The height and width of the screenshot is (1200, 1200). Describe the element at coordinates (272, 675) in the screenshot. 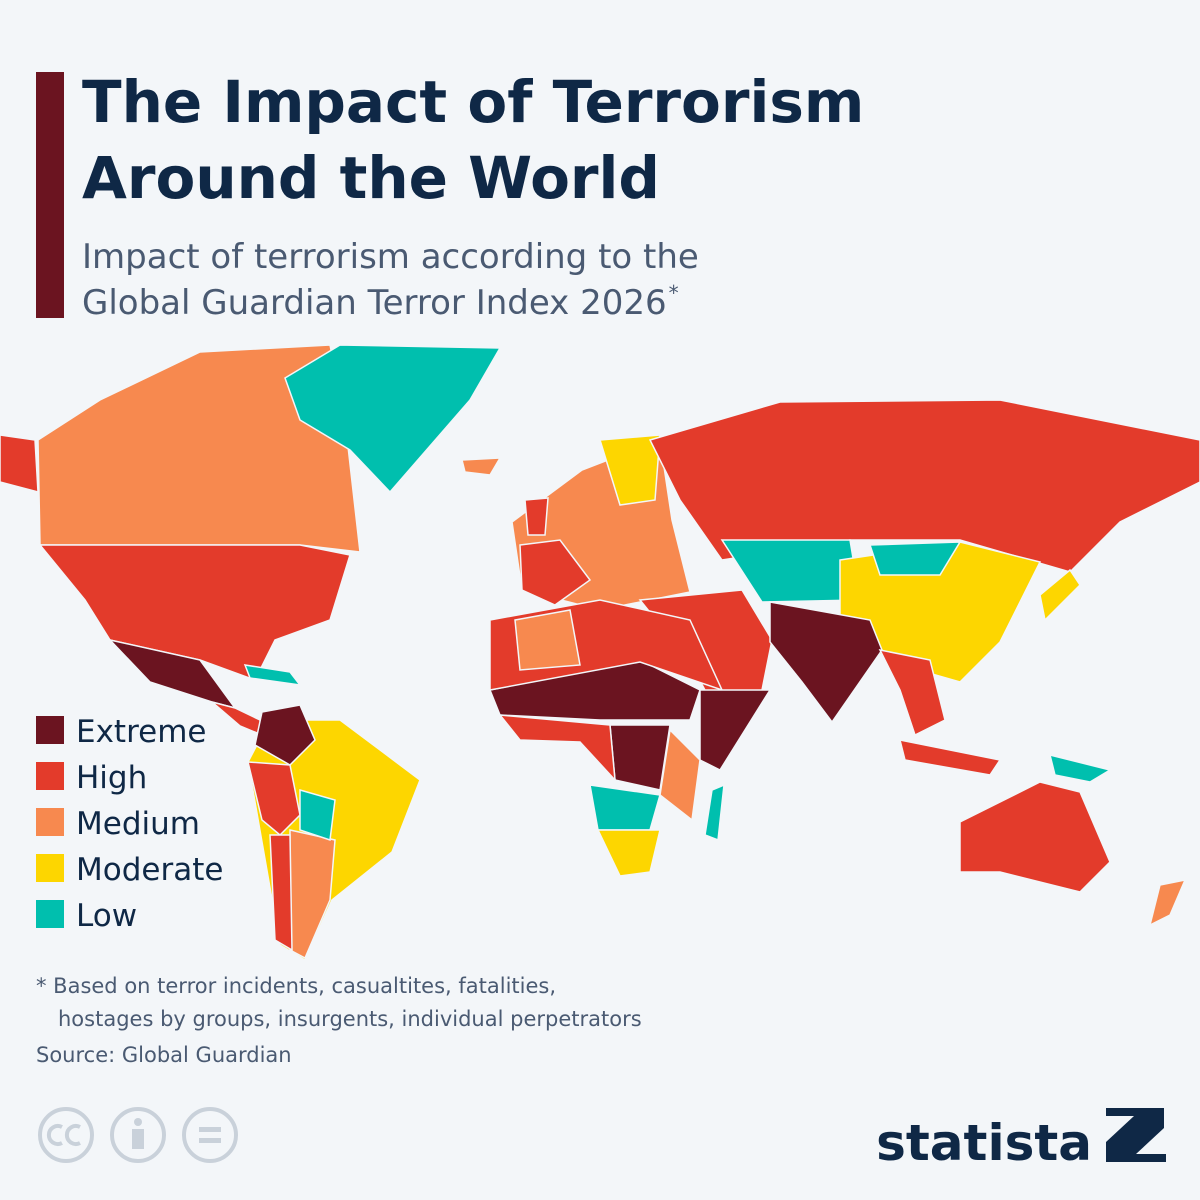

I see `caribbean` at that location.